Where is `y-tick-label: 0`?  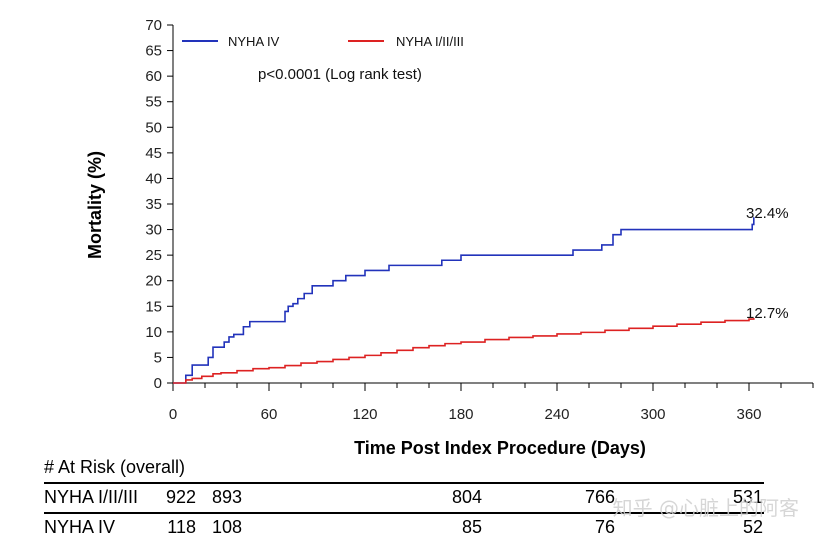
y-tick-label: 0 is located at coordinates (158, 383).